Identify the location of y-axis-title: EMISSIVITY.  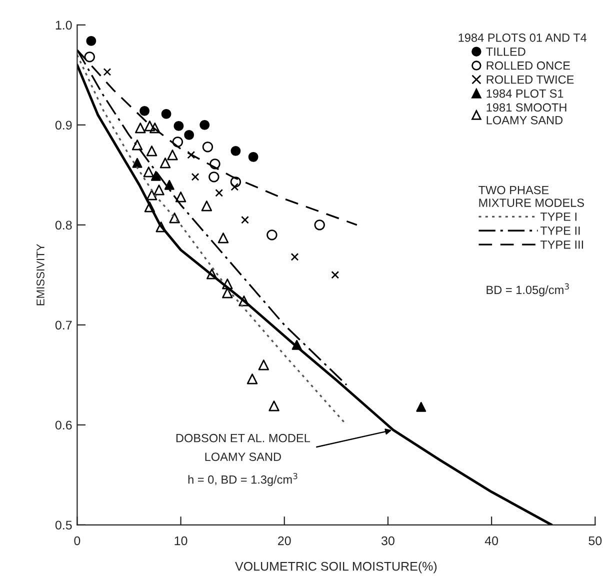
(40, 275).